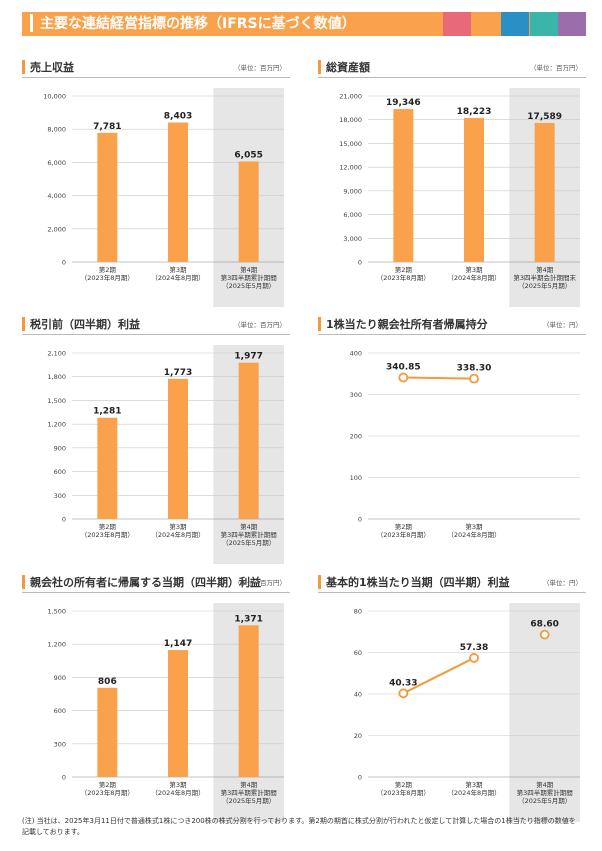 This screenshot has height=851, width=602. Describe the element at coordinates (356, 354) in the screenshot. I see `y-tick-label: 400` at that location.